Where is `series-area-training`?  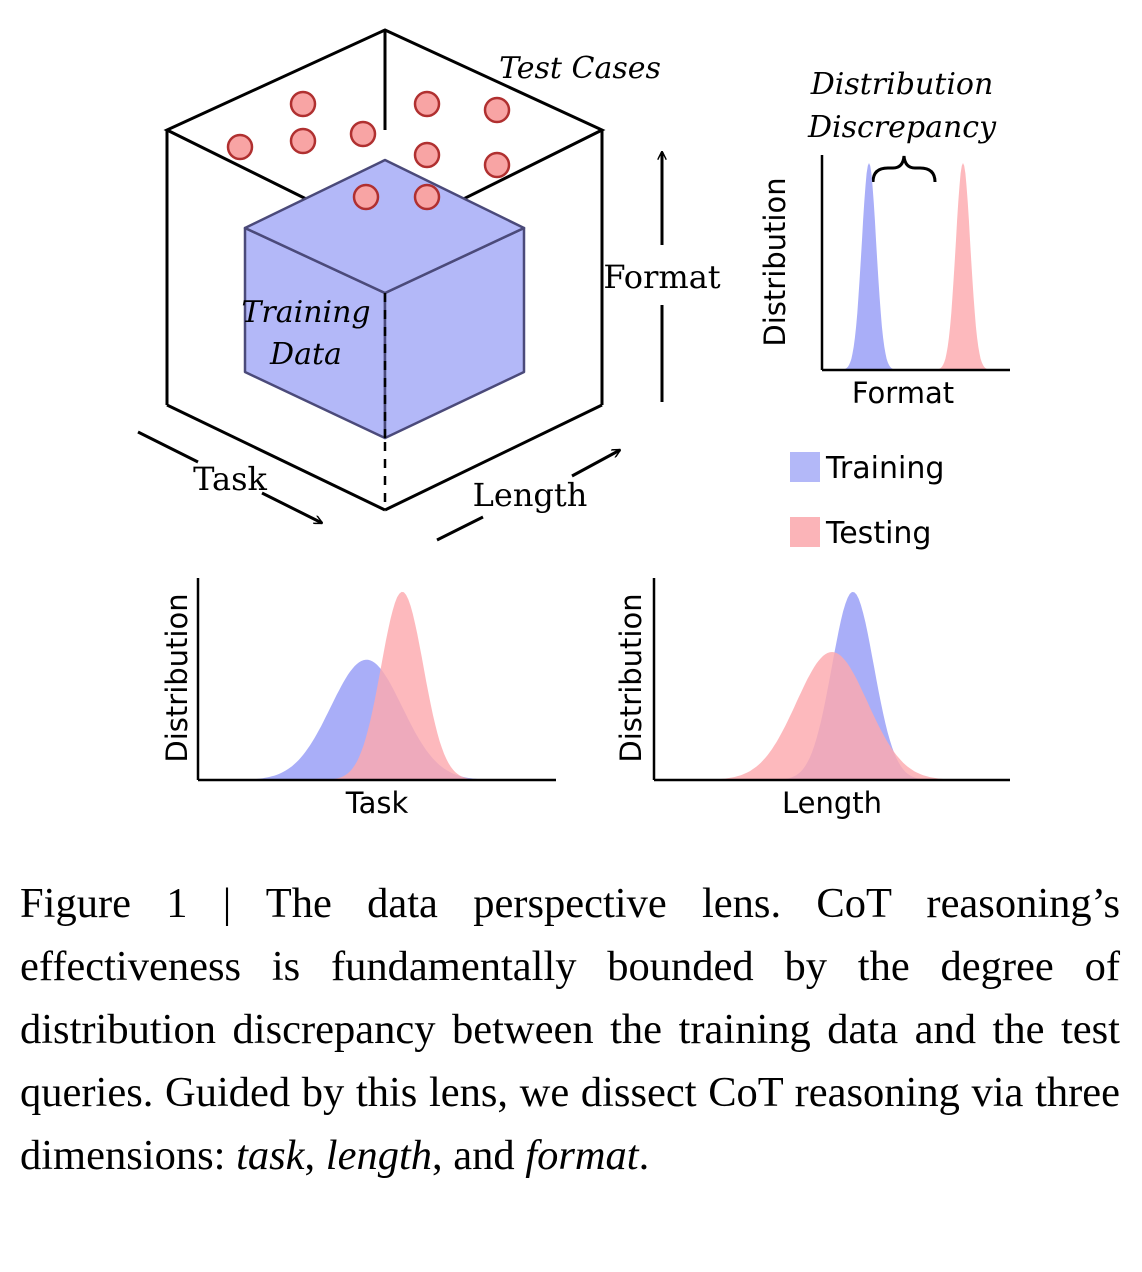 series-area-training is located at coordinates (916, 266).